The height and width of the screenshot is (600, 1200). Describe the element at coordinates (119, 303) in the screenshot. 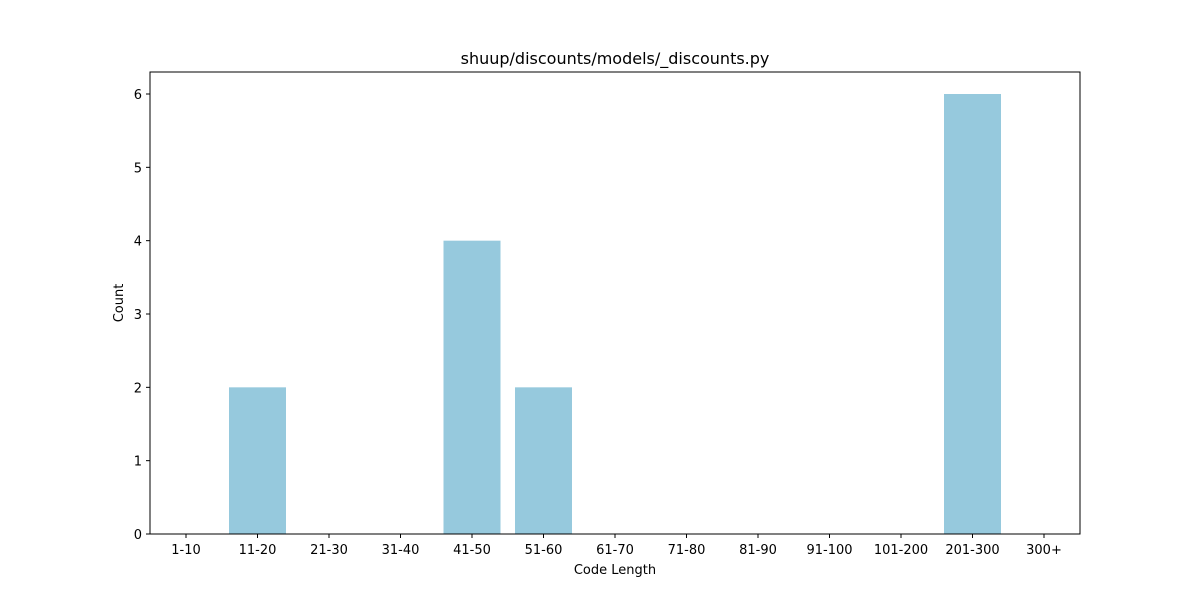

I see `y-axis-label: Count` at that location.